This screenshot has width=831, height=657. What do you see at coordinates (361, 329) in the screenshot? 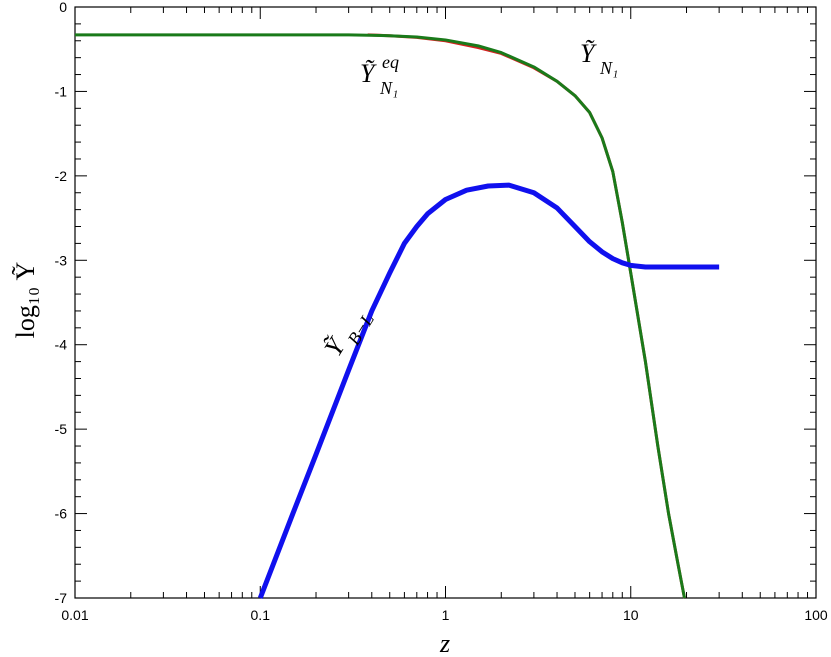
I see `annotation-bl-sub: B−L` at bounding box center [361, 329].